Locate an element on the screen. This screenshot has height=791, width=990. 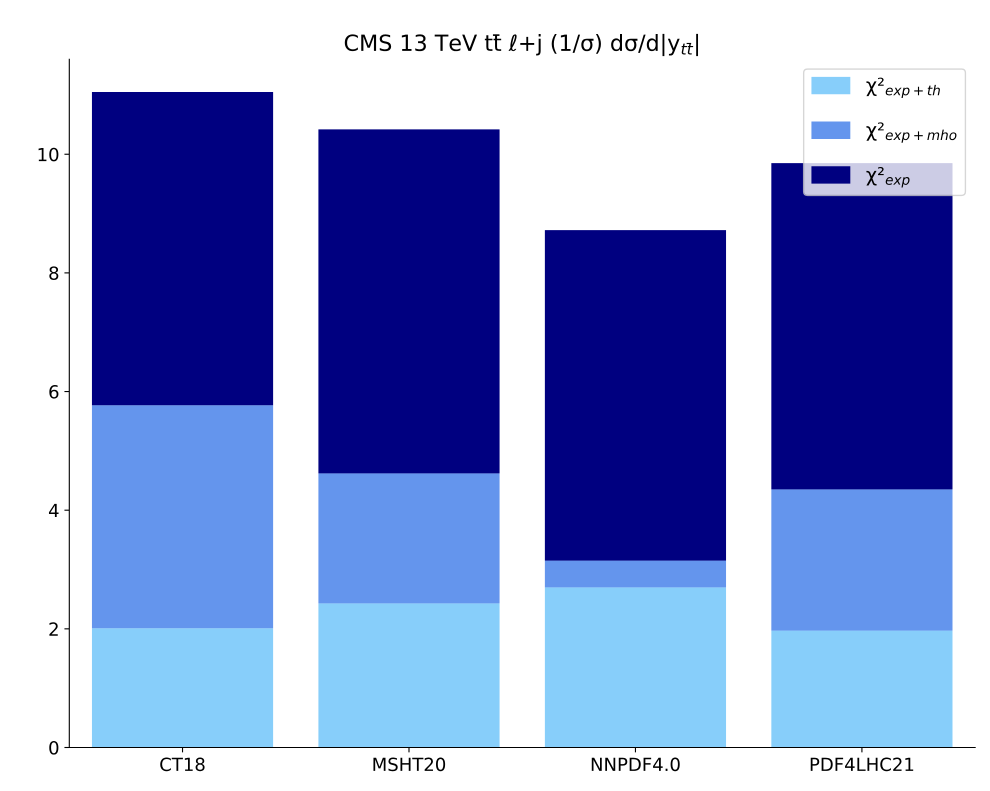
y-tick-label: 10 is located at coordinates (48, 155).